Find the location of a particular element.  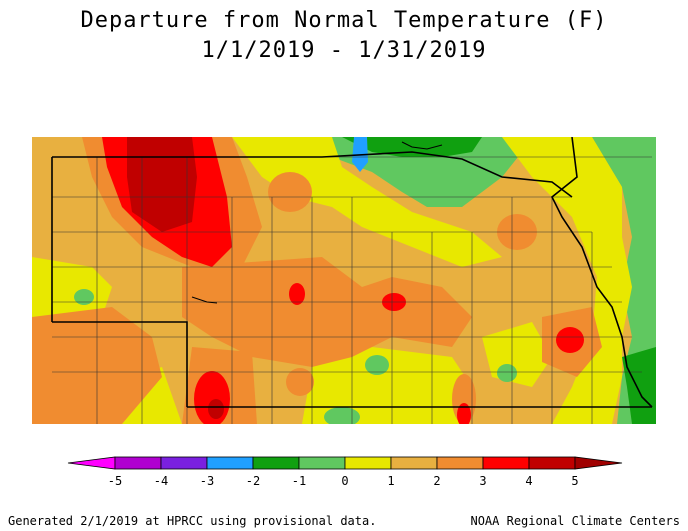

near-normal-band-south is located at coordinates (387, 385).